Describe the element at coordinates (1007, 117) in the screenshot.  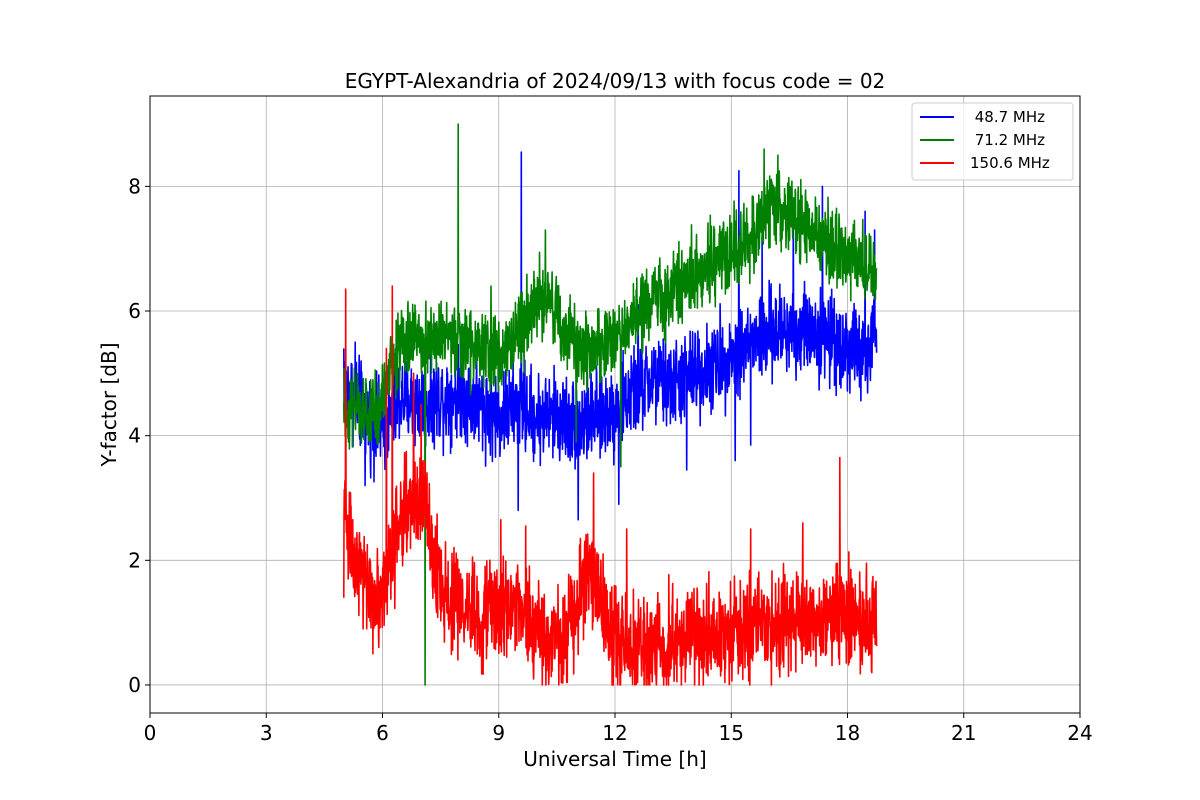
I see `legend-label: 48.7 MHz` at that location.